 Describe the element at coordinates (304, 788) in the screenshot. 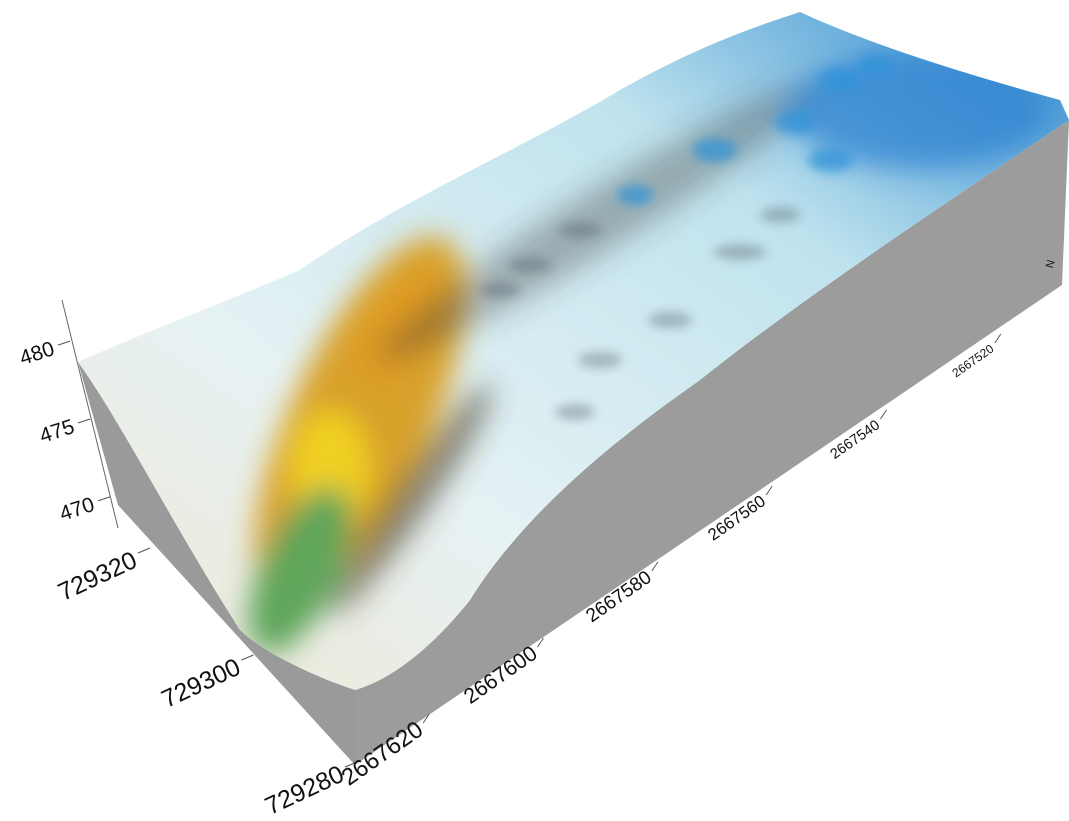

I see `y-tick-label: 729280` at that location.